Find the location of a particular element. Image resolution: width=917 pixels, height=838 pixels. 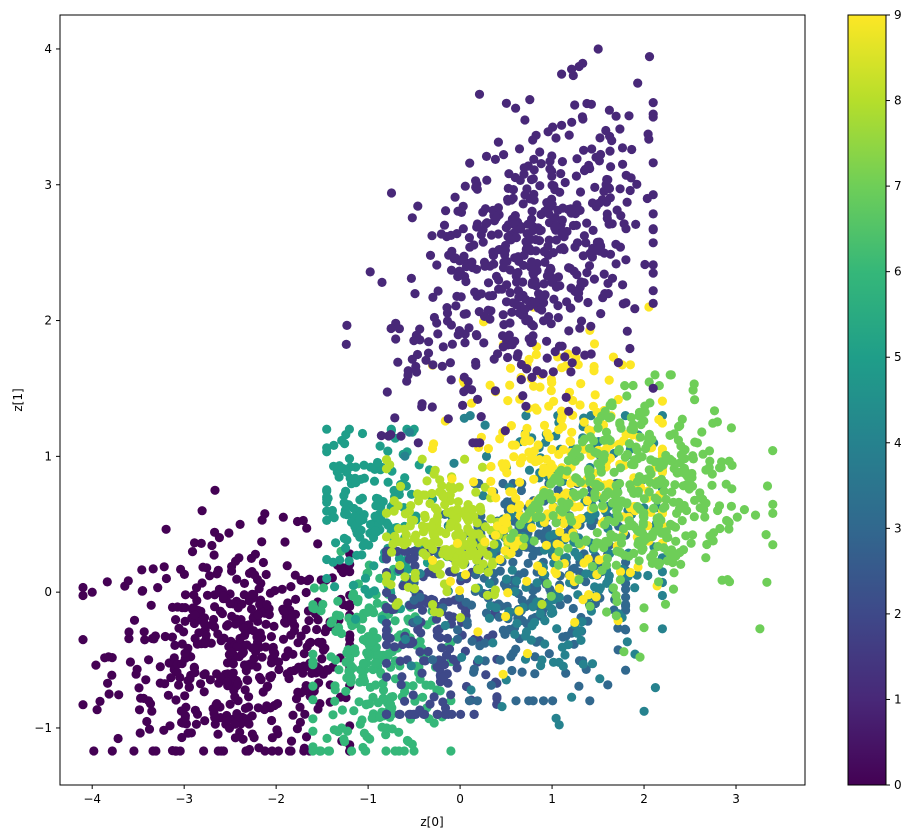

x-tick-label: 0 is located at coordinates (460, 799).